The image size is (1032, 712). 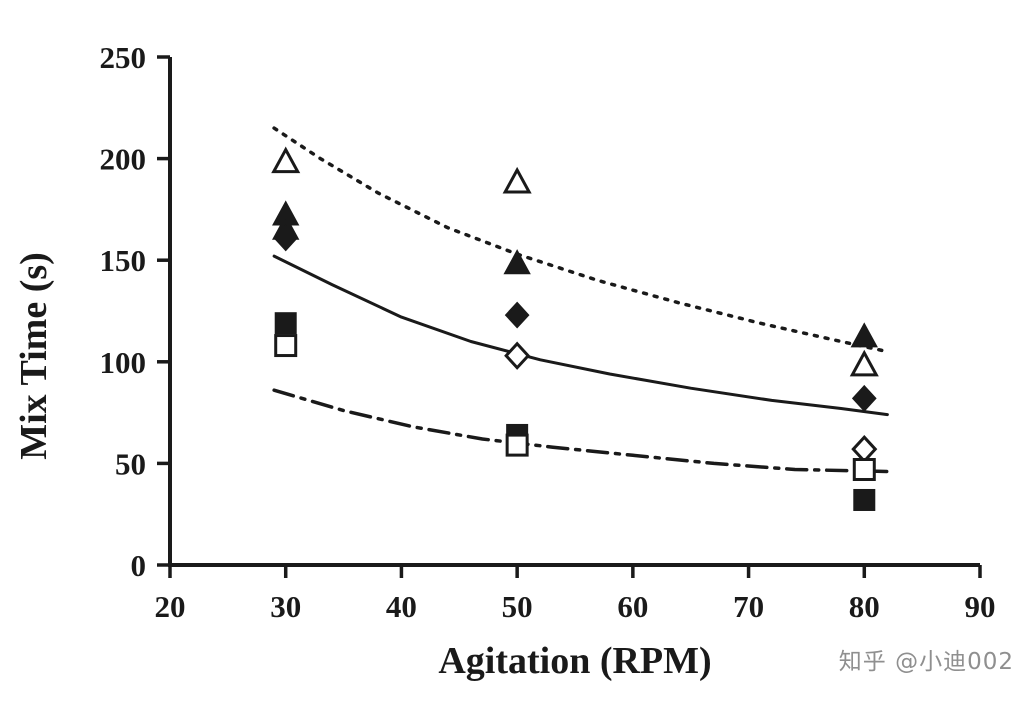 I want to click on y-tick-label: 150, so click(x=123, y=260).